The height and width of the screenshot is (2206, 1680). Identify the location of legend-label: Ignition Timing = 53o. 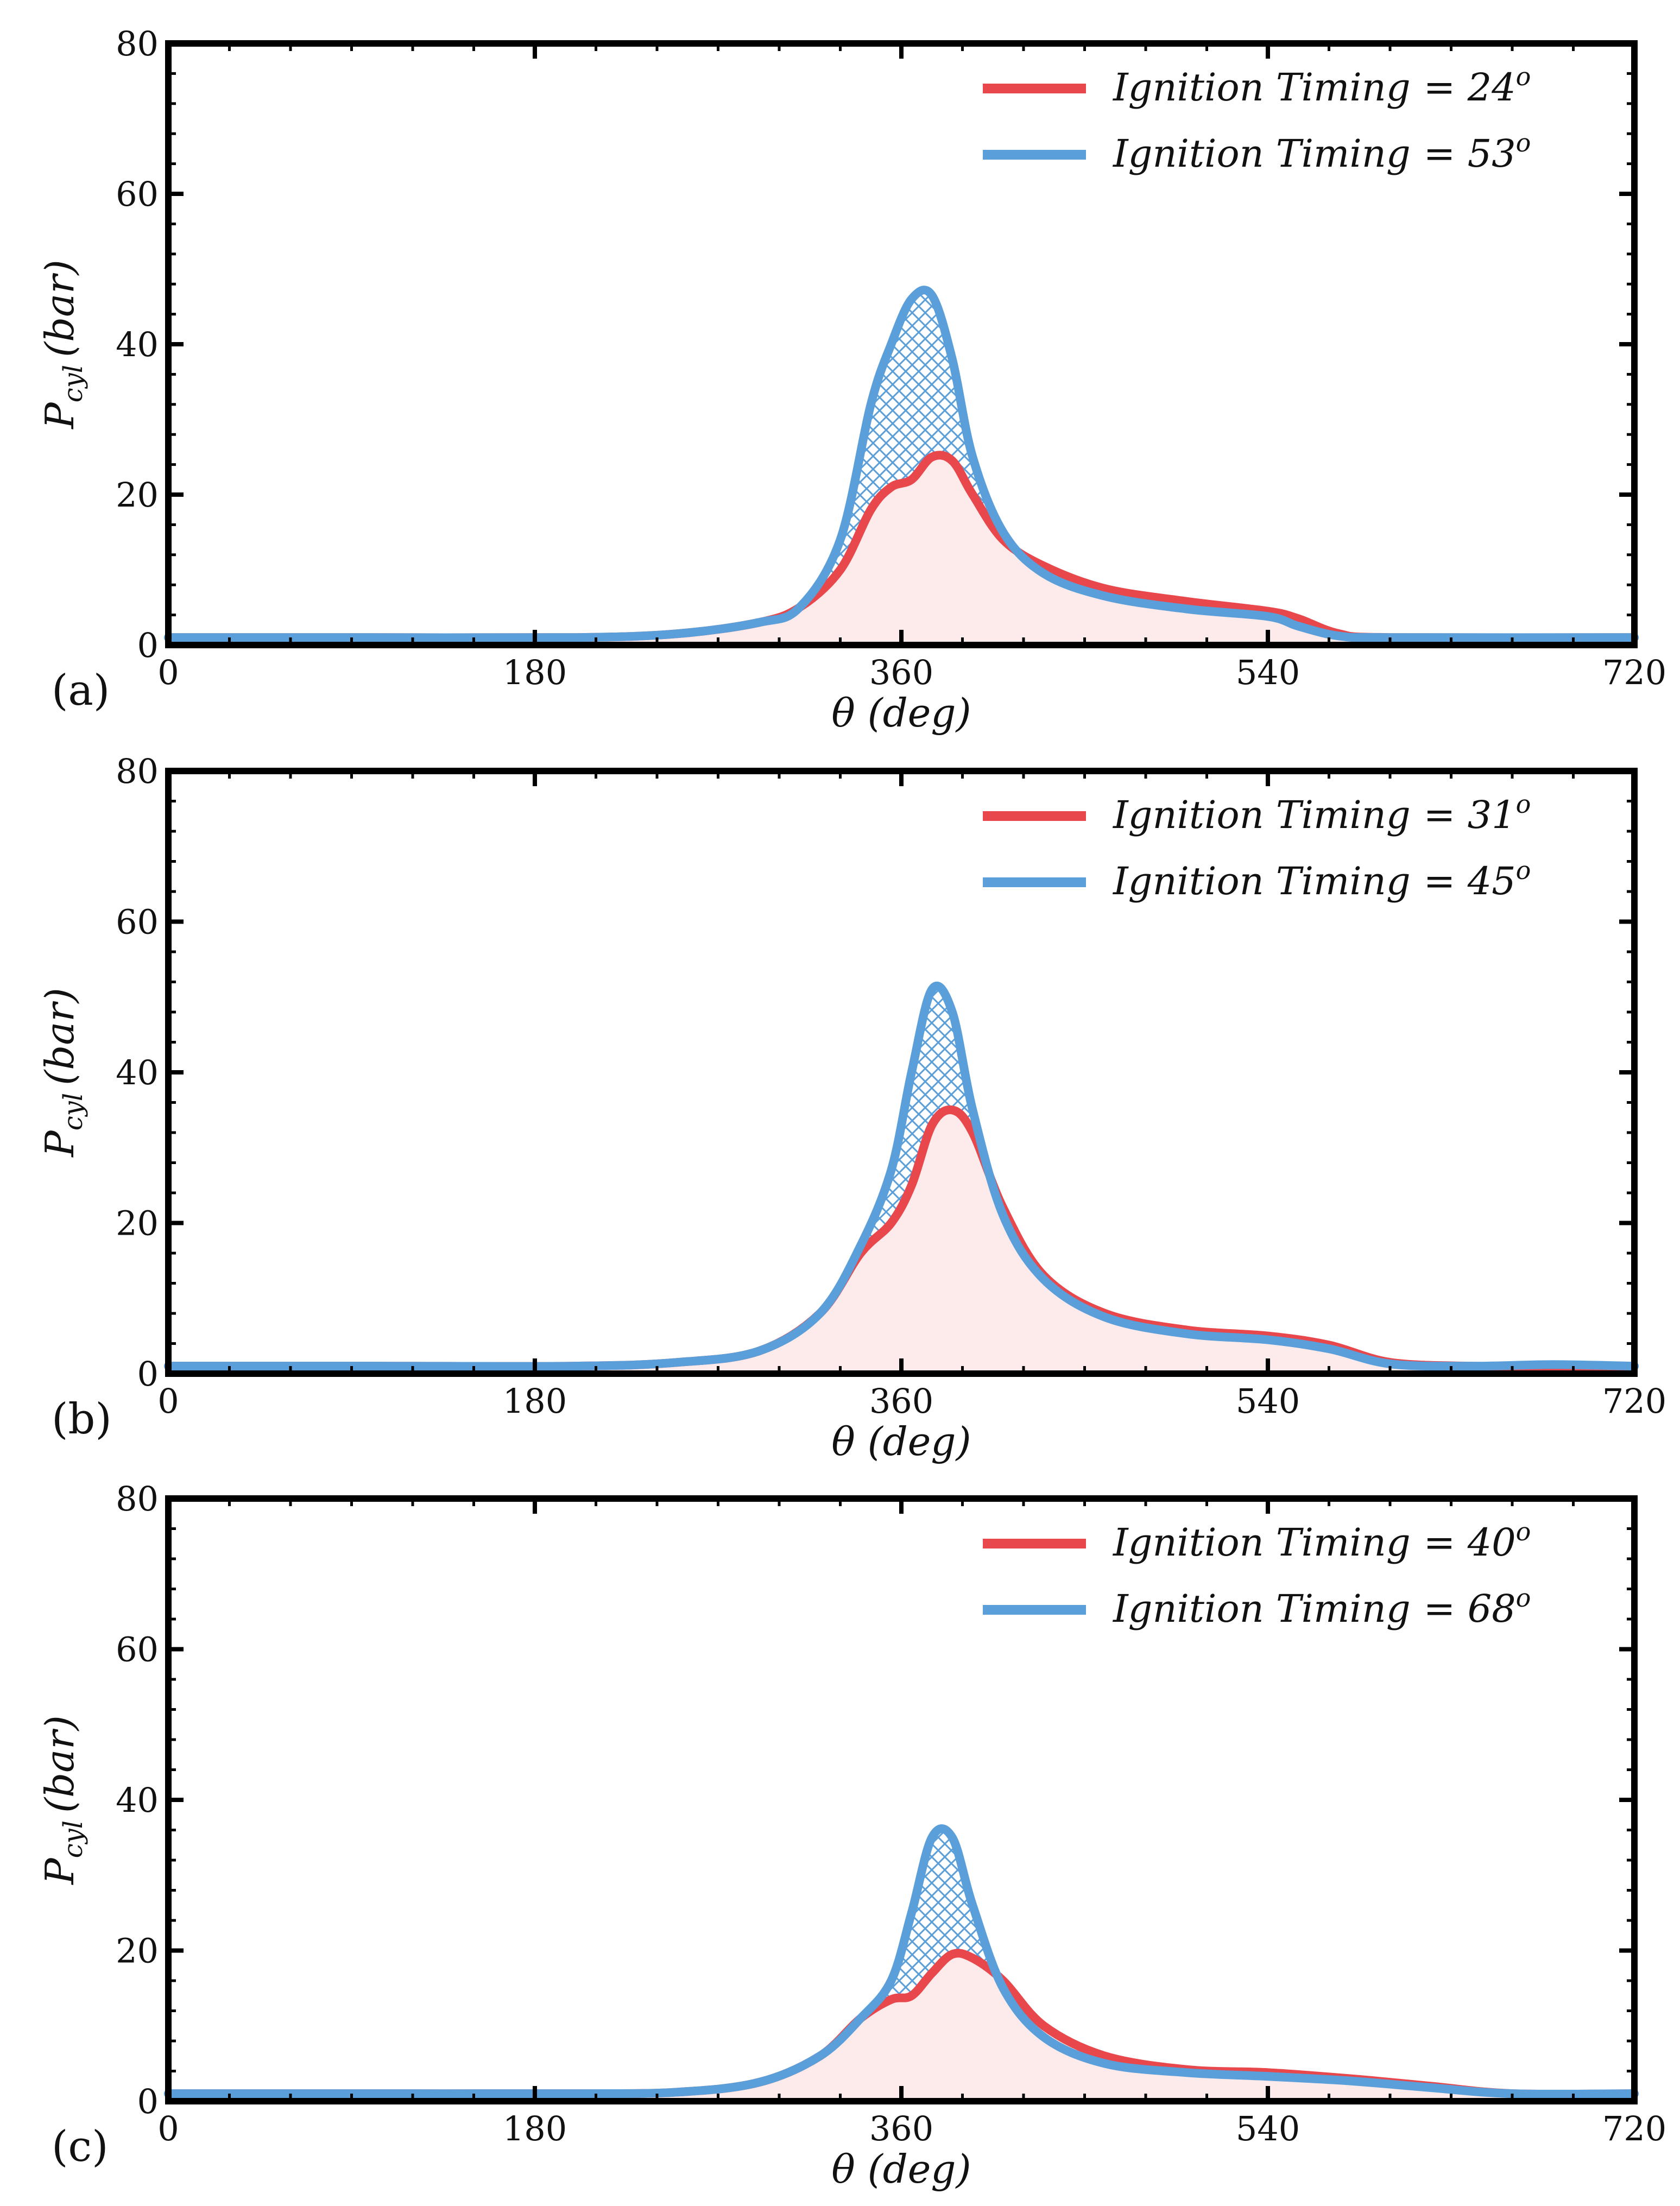
(1321, 152).